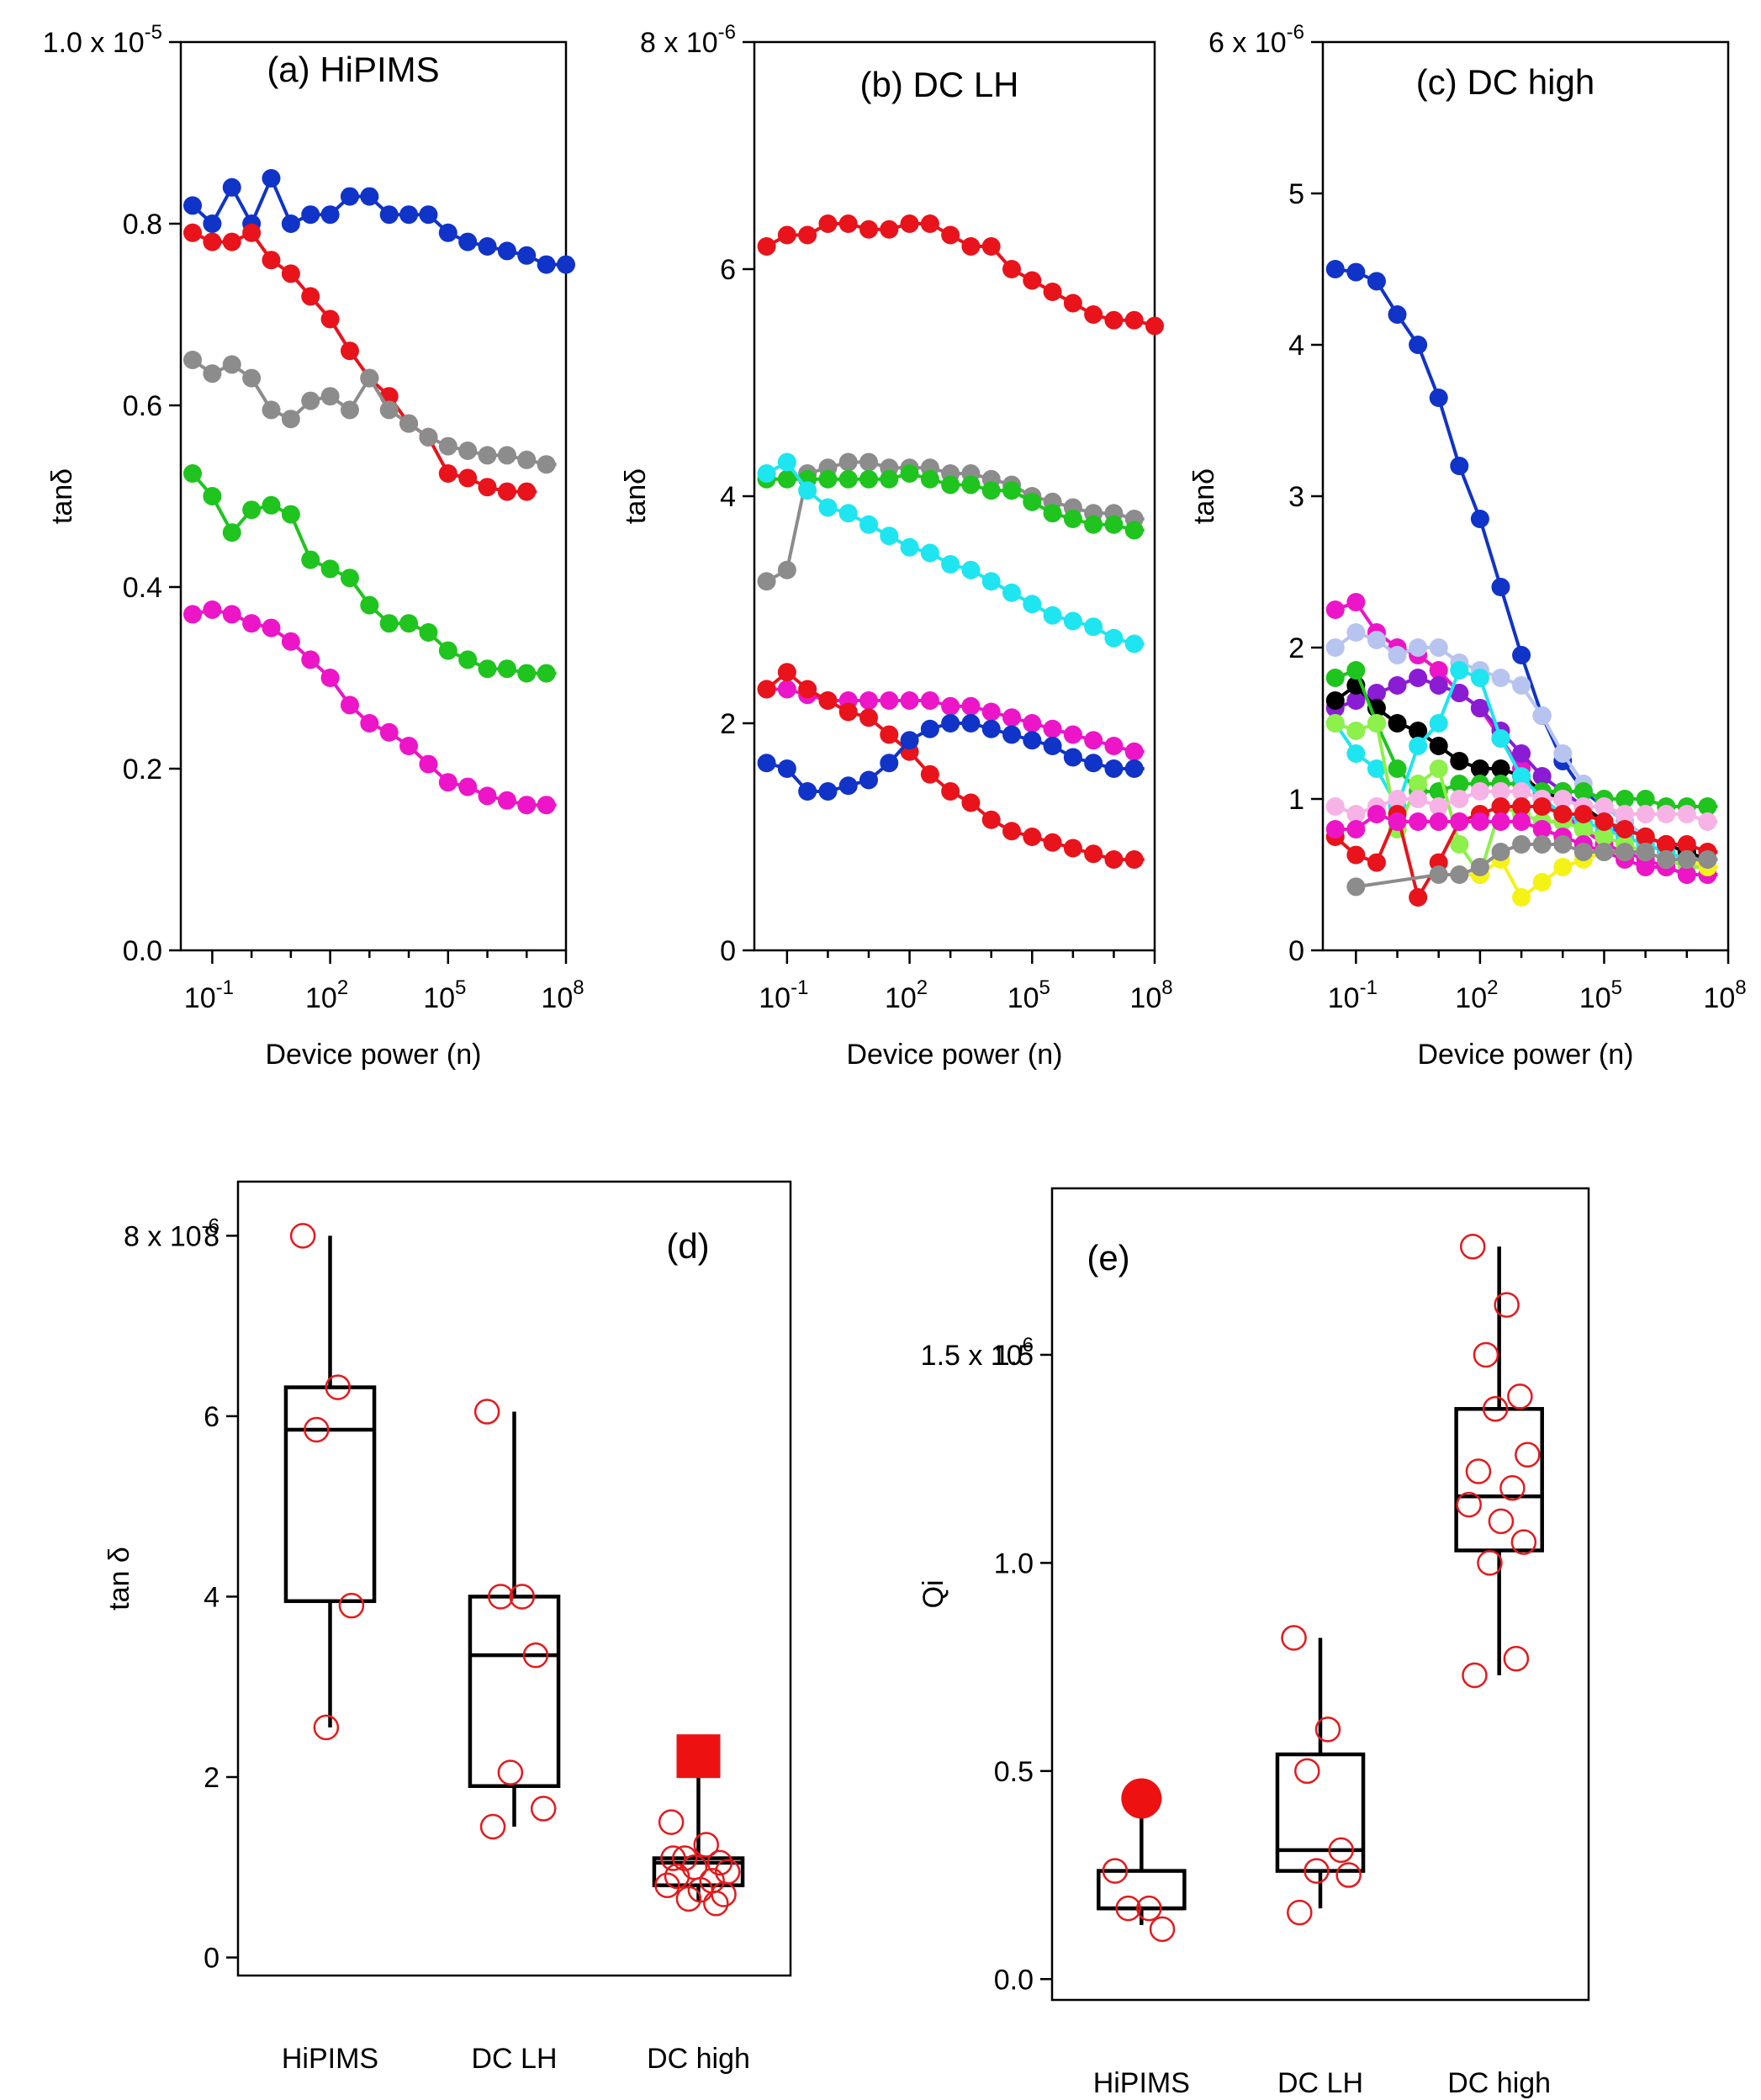 This screenshot has width=1761, height=2100. Describe the element at coordinates (922, 987) in the screenshot. I see `x-tick-label-exponent: 2` at that location.